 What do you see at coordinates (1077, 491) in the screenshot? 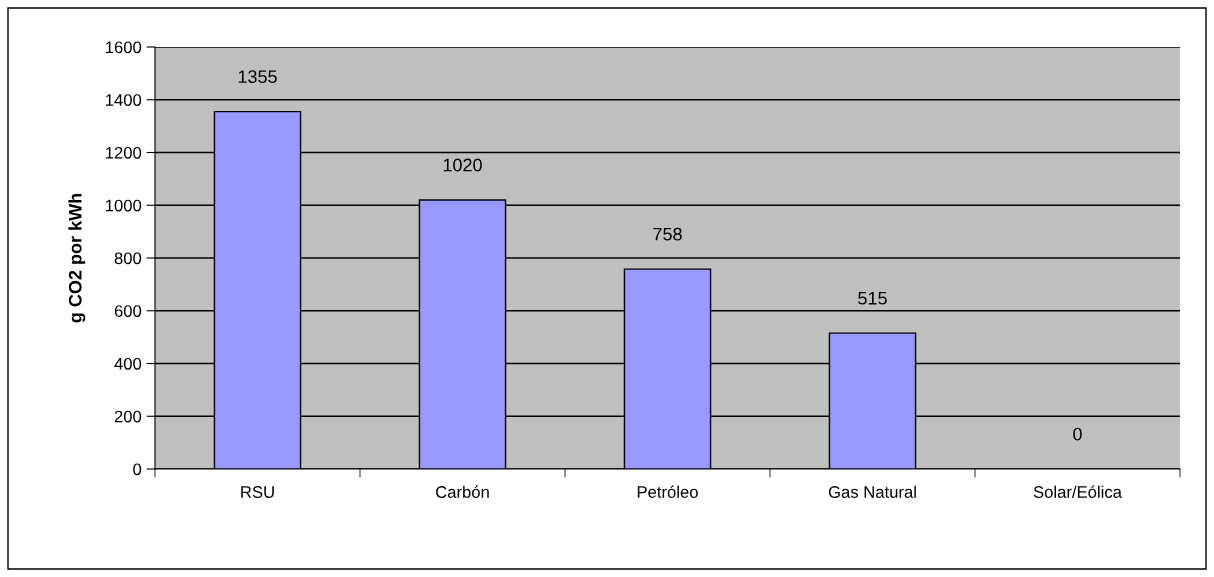
I see `x-tick-label: Solar/Eólica` at bounding box center [1077, 491].